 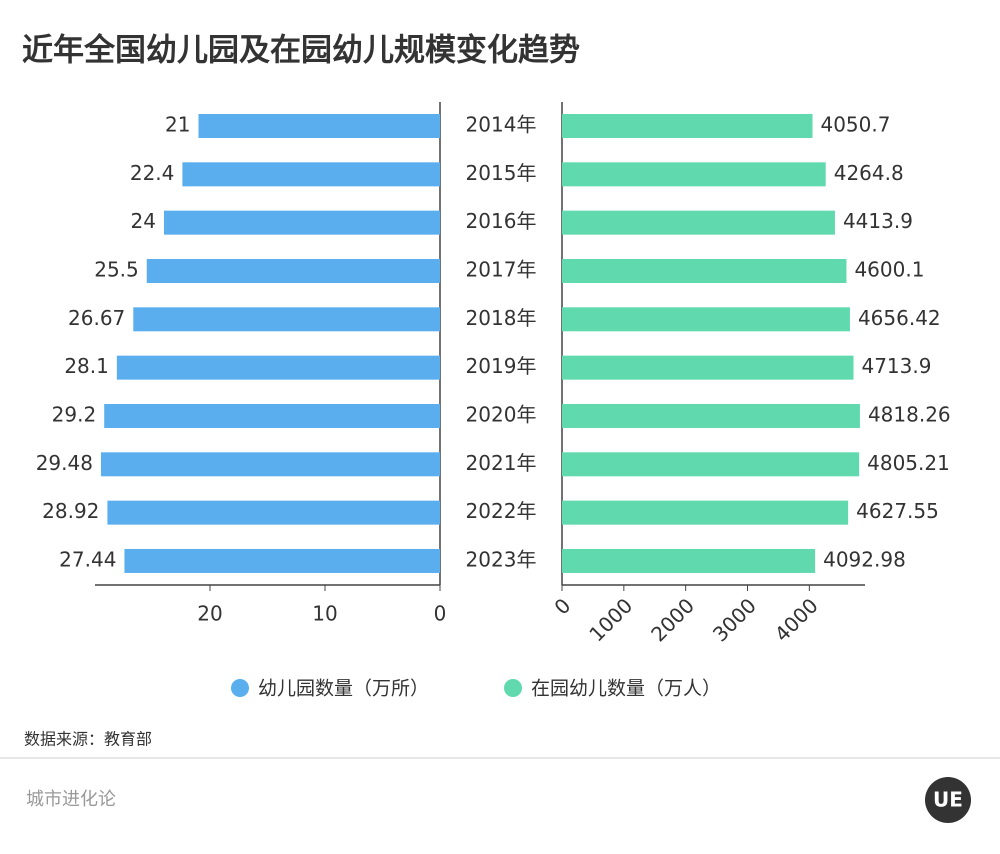 What do you see at coordinates (501, 366) in the screenshot?
I see `category-label: 2019年` at bounding box center [501, 366].